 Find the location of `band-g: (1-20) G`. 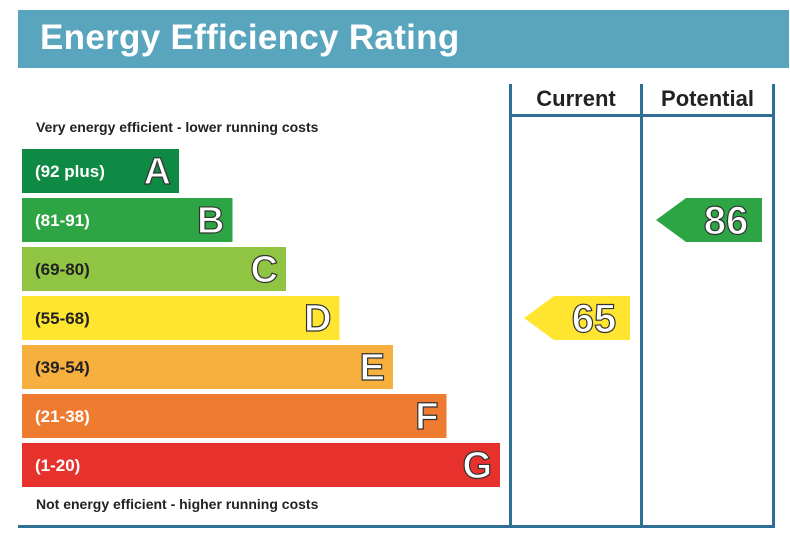

band-g: (1-20) G is located at coordinates (261, 465).